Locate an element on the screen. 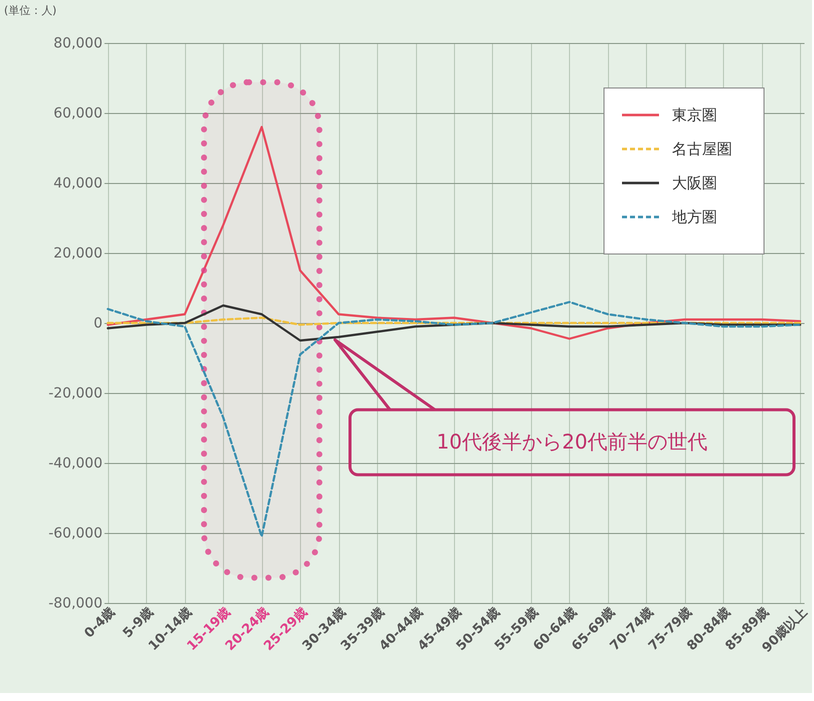  y-tick-label: -60,000 is located at coordinates (75, 534).